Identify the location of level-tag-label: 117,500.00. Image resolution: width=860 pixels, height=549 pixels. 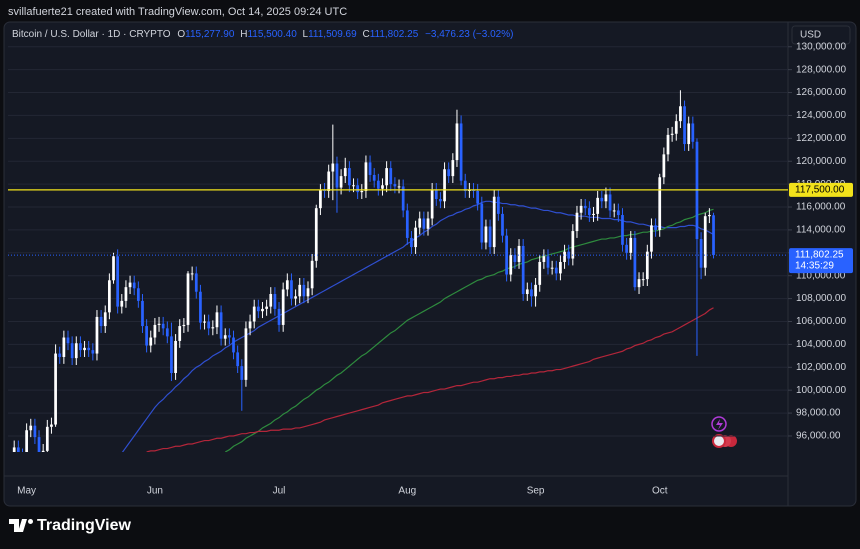
(820, 189).